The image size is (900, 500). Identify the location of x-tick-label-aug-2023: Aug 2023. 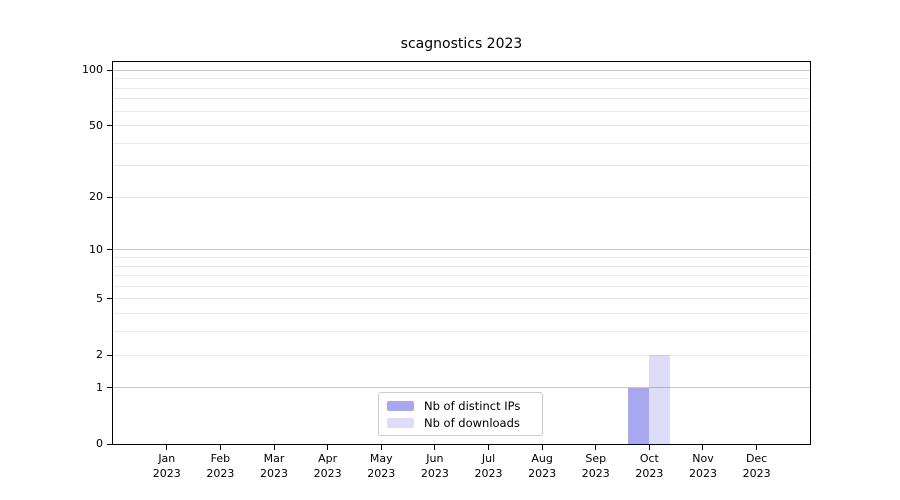
(542, 466).